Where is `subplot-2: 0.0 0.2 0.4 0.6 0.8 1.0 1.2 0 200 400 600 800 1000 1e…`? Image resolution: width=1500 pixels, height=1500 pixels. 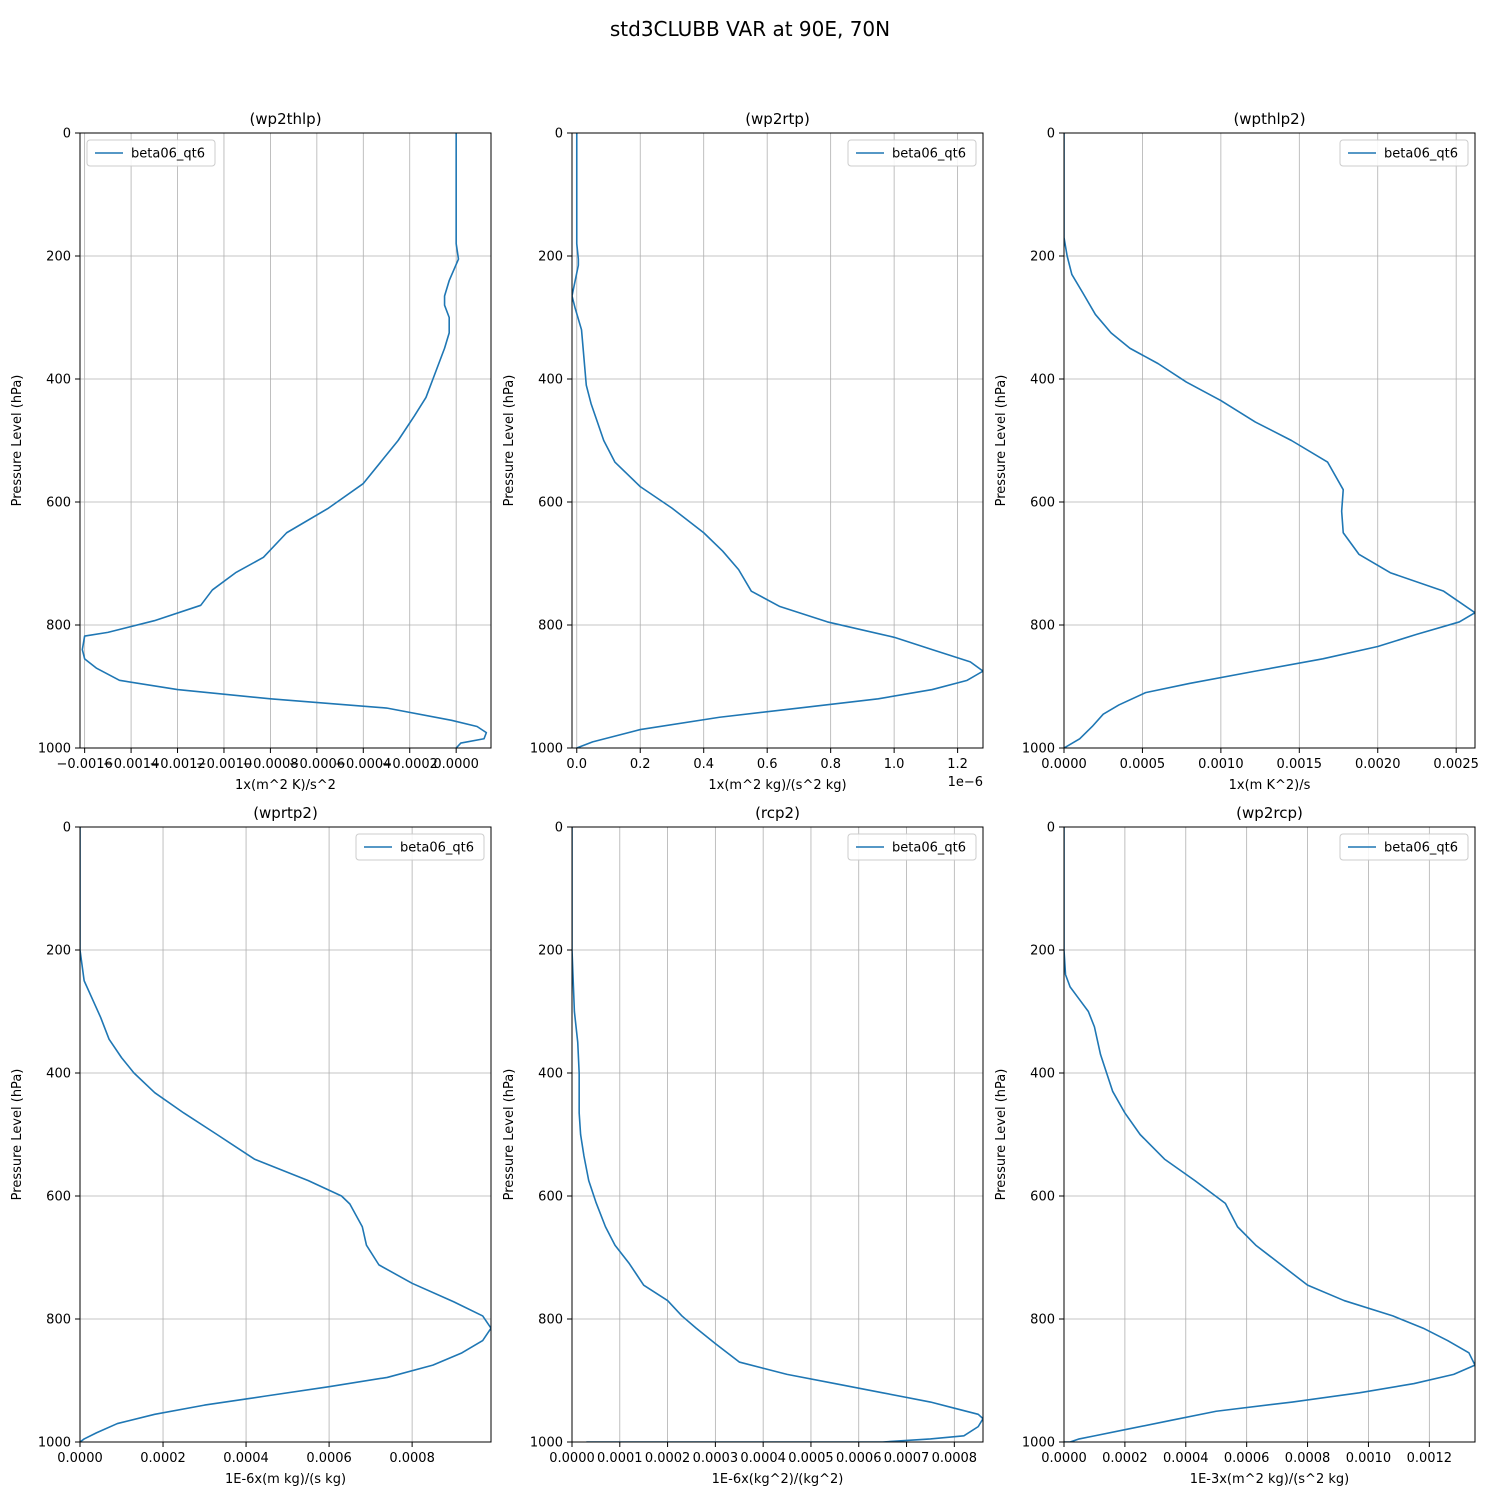 subplot-2: 0.0 0.2 0.4 0.6 0.8 1.0 1.2 0 200 400 600 800 1000 1e… is located at coordinates (743, 451).